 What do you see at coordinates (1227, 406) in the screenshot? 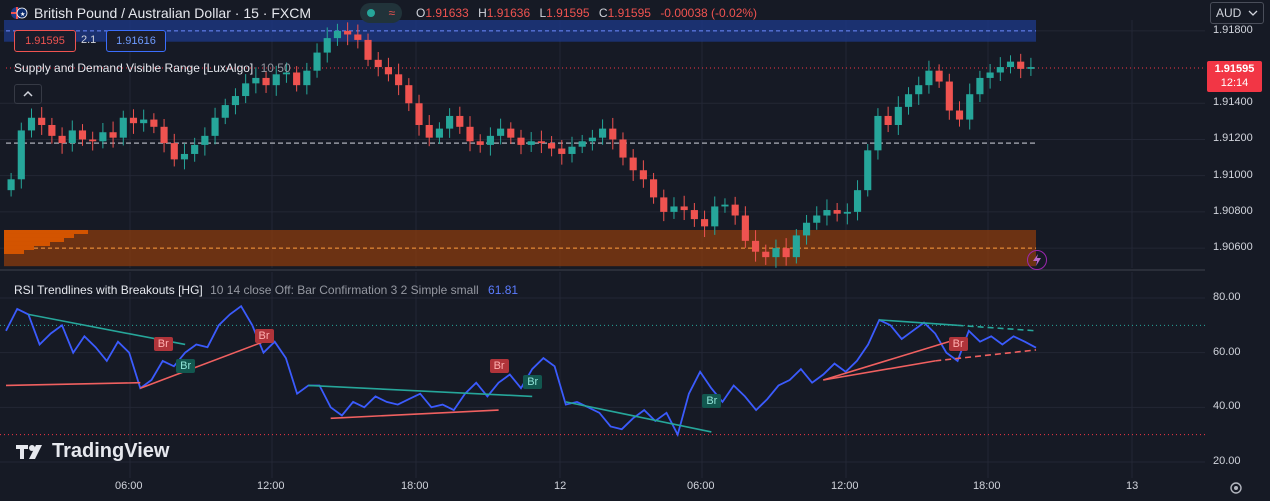
I see `rsi-axis-tick: 40.00` at bounding box center [1227, 406].